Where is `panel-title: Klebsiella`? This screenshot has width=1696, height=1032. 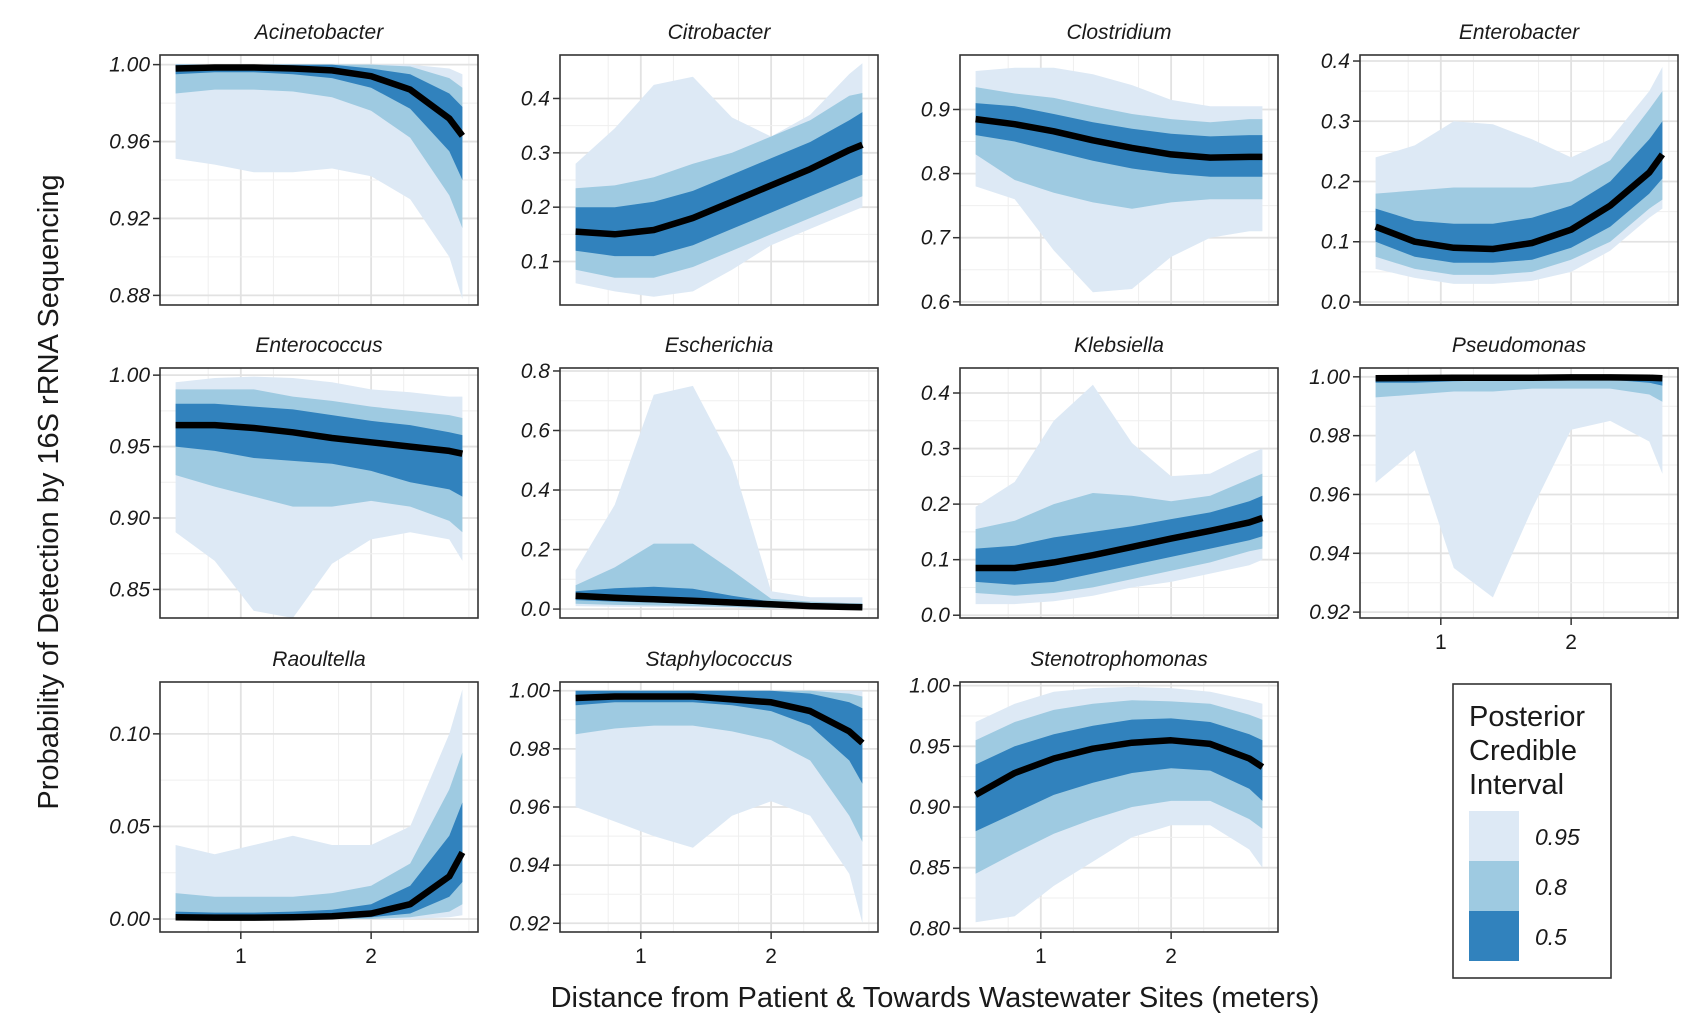
panel-title: Klebsiella is located at coordinates (1119, 345).